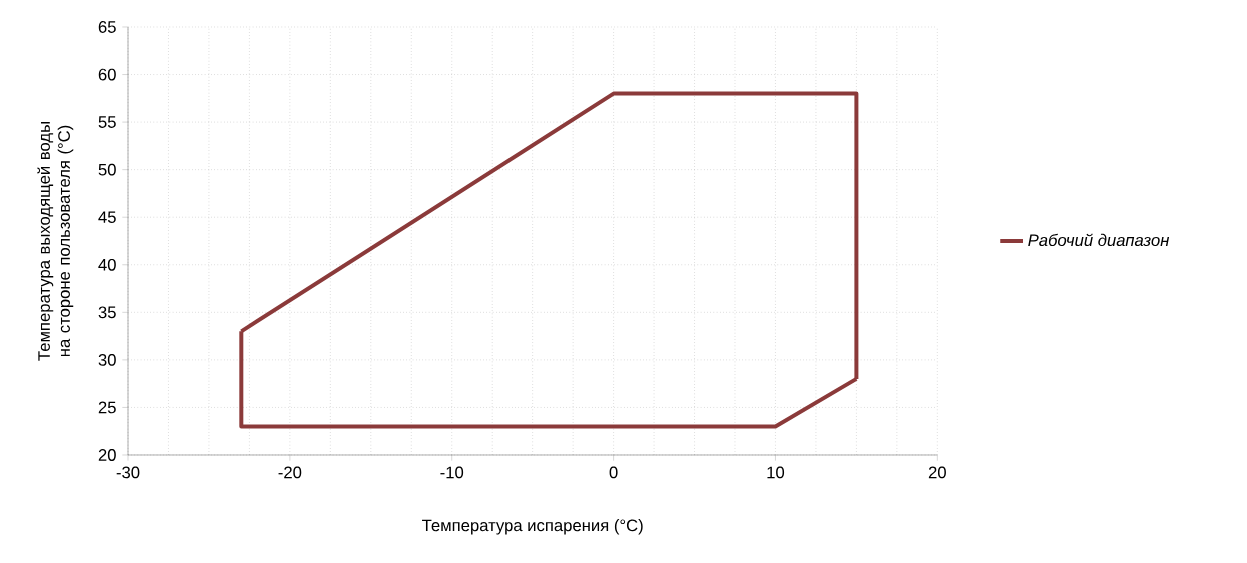 The width and height of the screenshot is (1247, 563). I want to click on x-tick-label: -20, so click(290, 472).